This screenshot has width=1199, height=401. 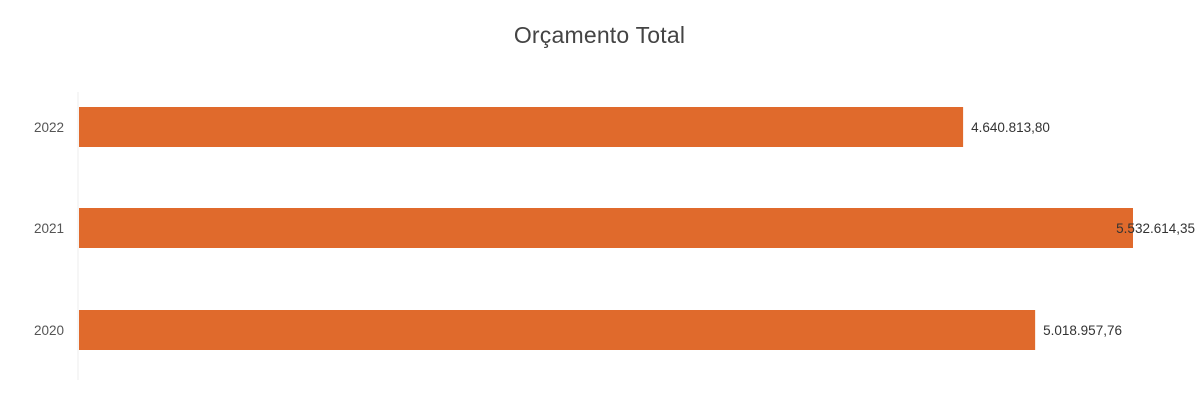 I want to click on data-label-2022: 4.640.813,80, so click(x=1010, y=127).